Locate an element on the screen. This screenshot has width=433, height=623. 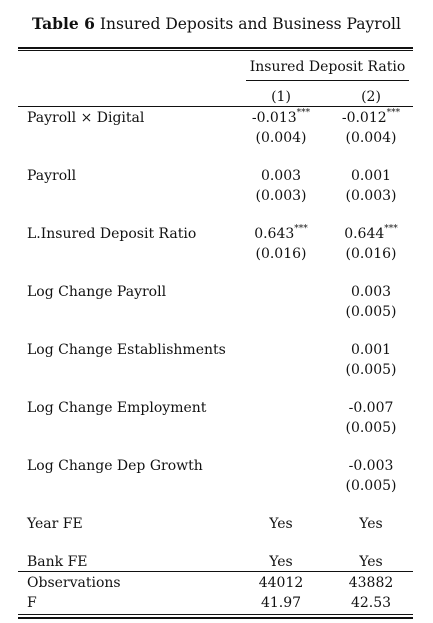
coef-col2: 0.644*** is located at coordinates (371, 234).